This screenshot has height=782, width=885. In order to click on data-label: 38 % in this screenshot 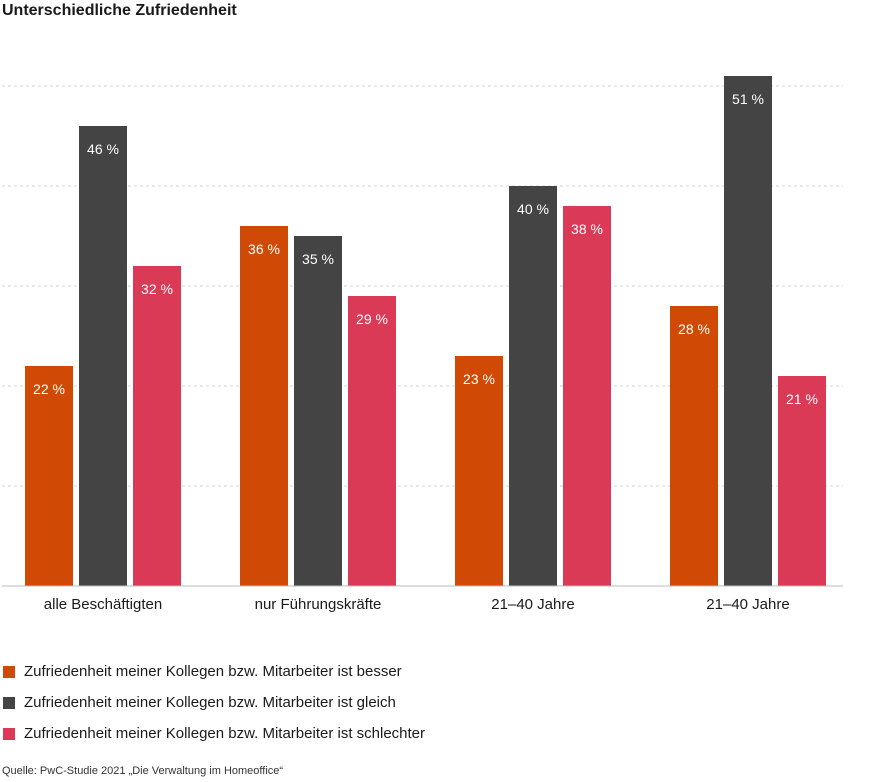, I will do `click(587, 229)`.